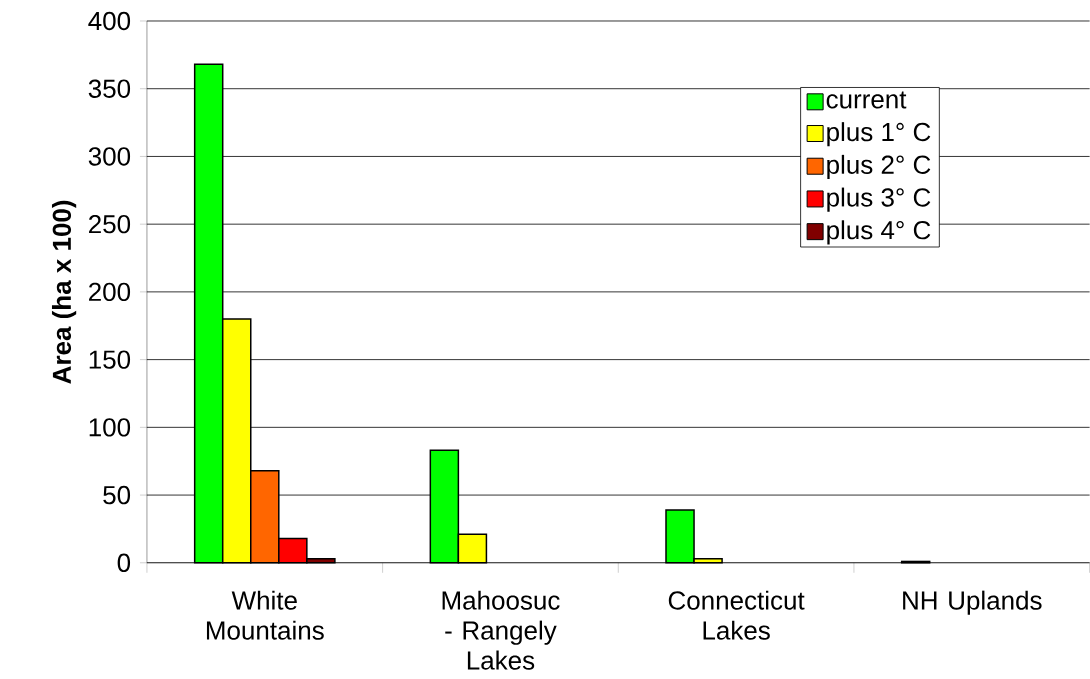  Describe the element at coordinates (109, 21) in the screenshot. I see `y-tick-label: 400` at that location.